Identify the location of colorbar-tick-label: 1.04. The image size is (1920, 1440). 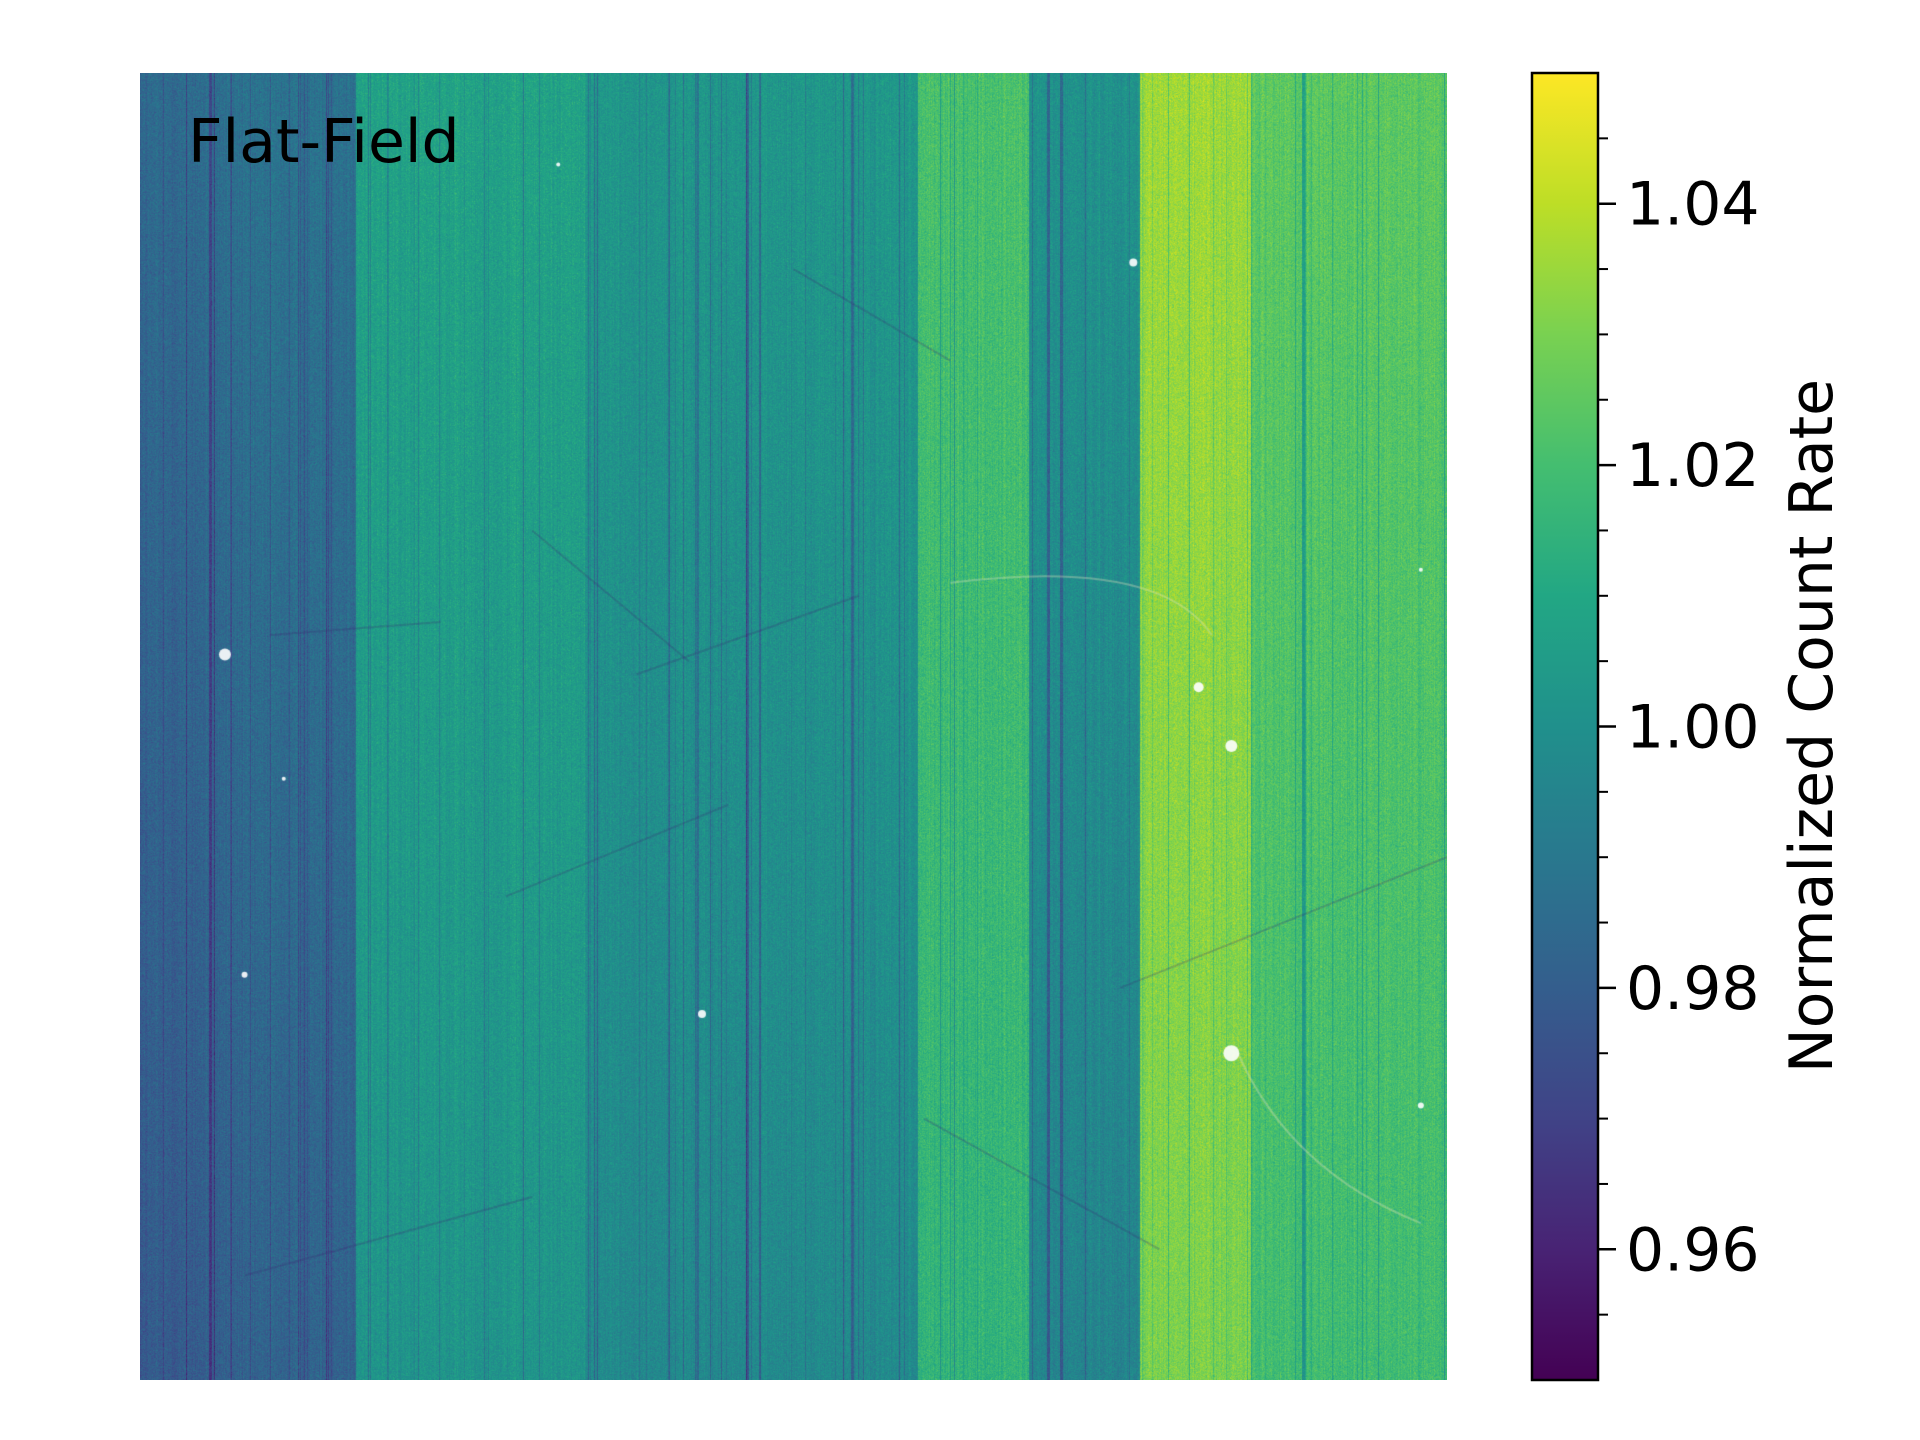
(1693, 205).